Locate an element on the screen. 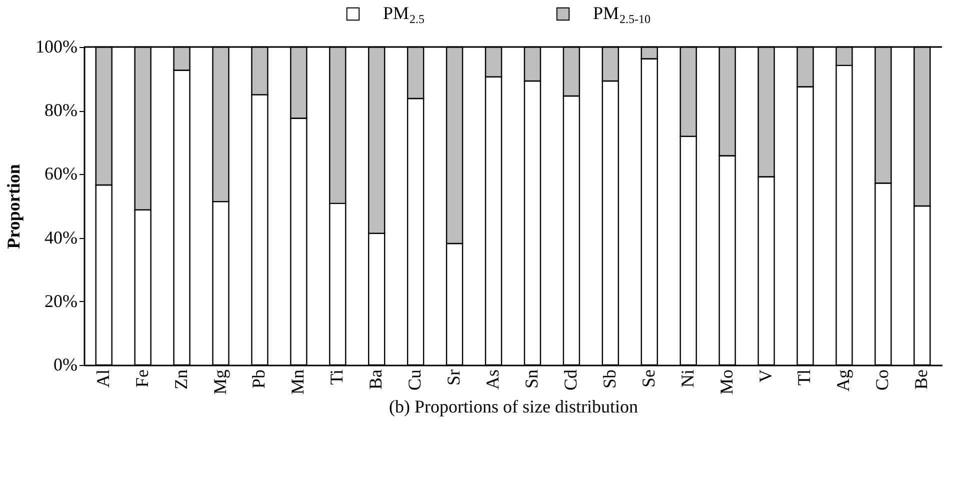 This screenshot has height=482, width=956. x-tick-label: As is located at coordinates (492, 380).